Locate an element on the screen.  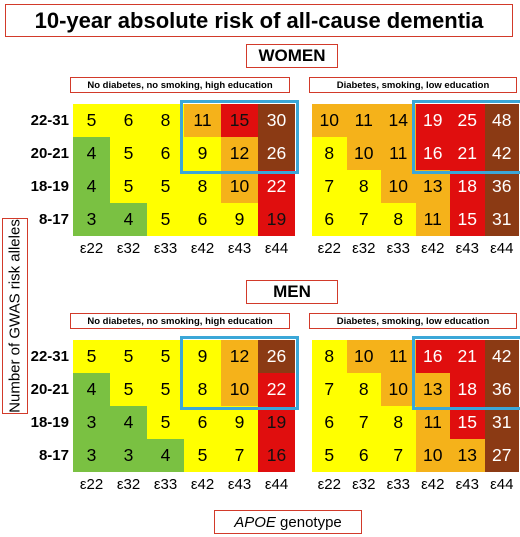
y-tick-label: 20-21 is located at coordinates (49, 153).